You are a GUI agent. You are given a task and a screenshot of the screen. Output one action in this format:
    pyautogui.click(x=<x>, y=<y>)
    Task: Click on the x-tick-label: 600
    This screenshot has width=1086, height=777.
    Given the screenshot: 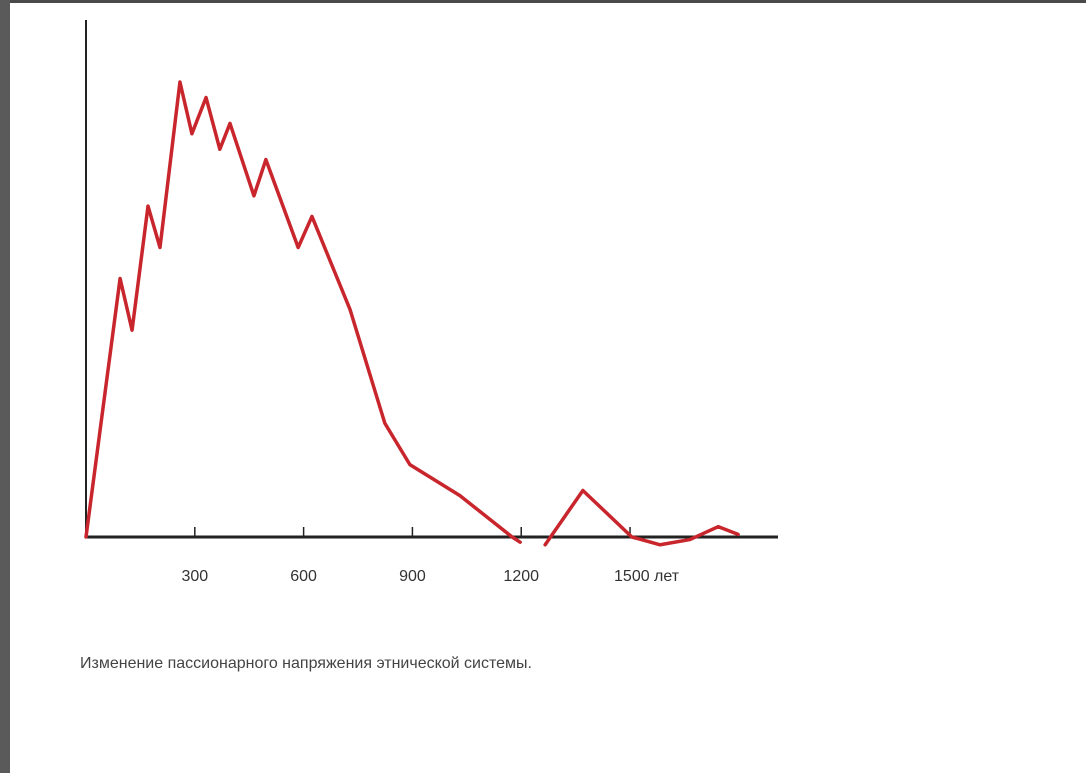 What is the action you would take?
    pyautogui.click(x=303, y=576)
    